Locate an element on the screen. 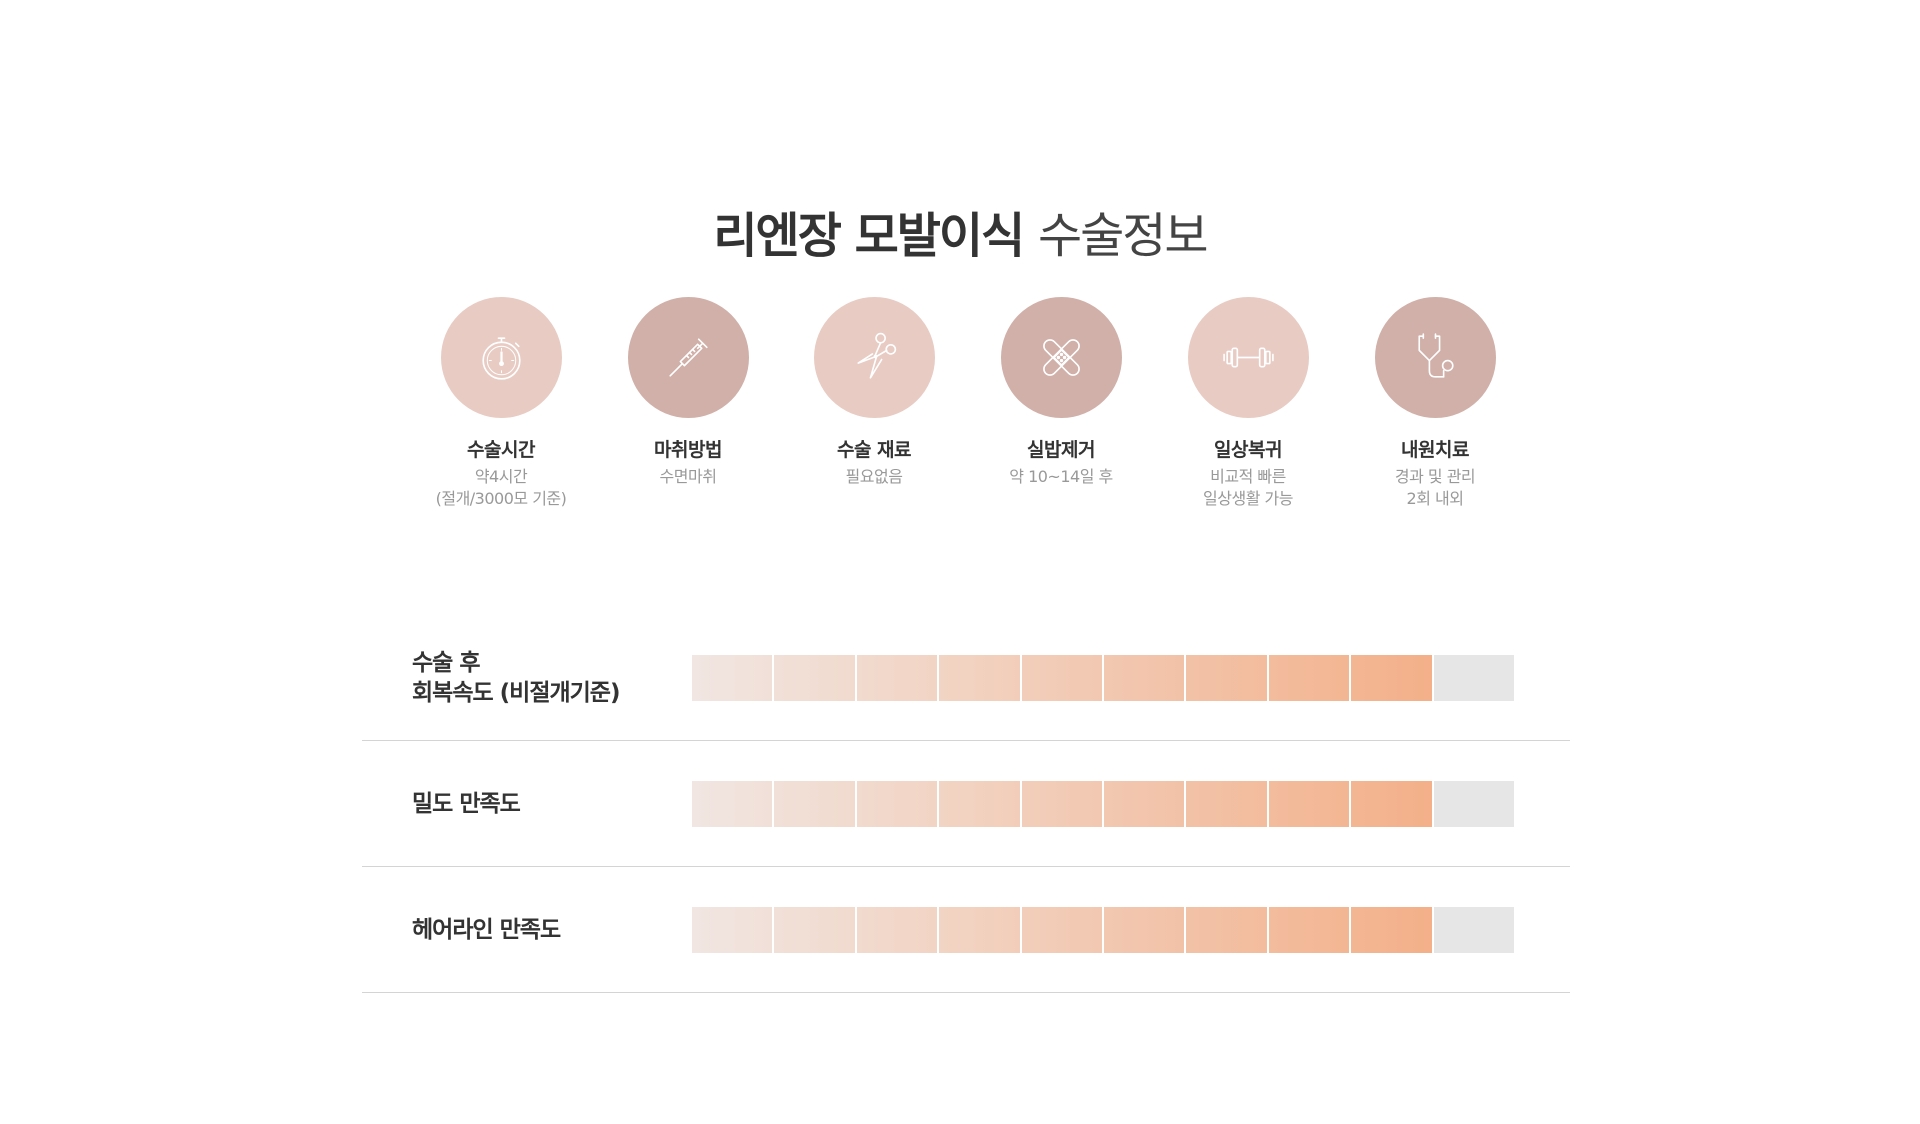 The image size is (1920, 1124). dumbbell-icon is located at coordinates (1248, 357).